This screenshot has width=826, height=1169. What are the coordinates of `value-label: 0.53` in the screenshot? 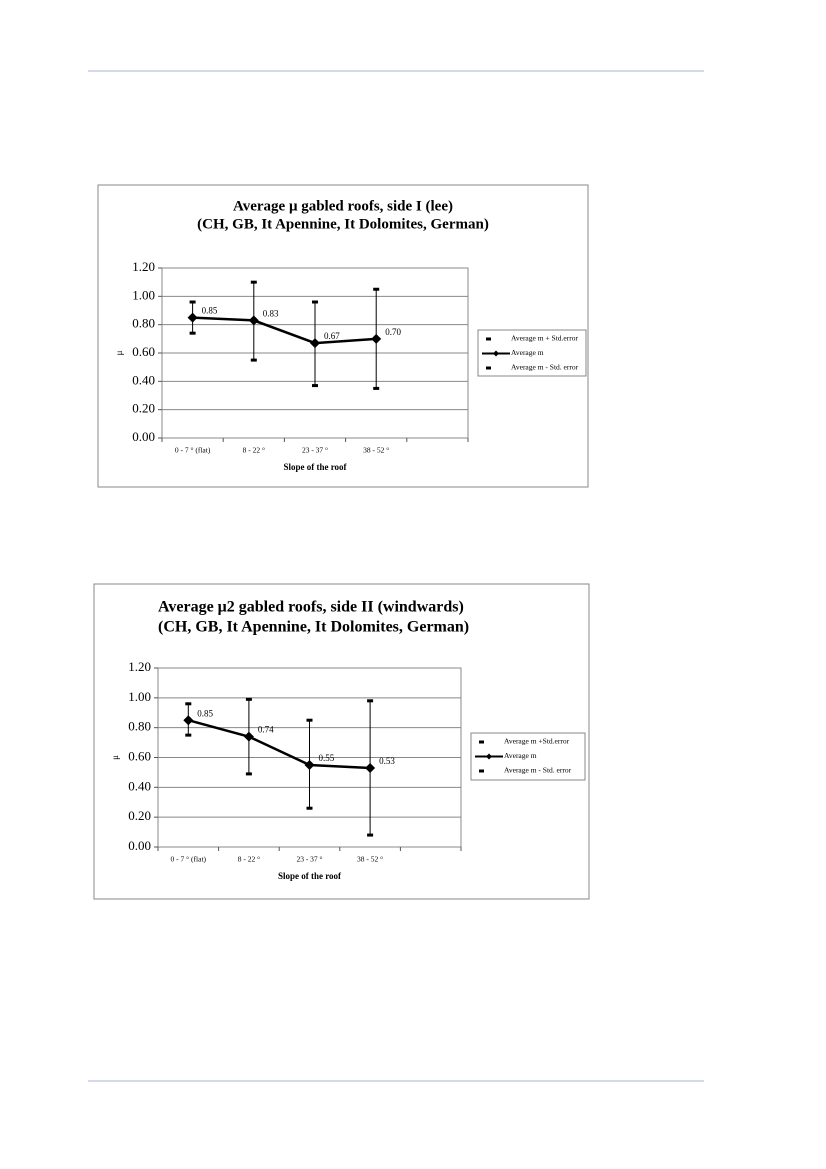 It's located at (387, 761).